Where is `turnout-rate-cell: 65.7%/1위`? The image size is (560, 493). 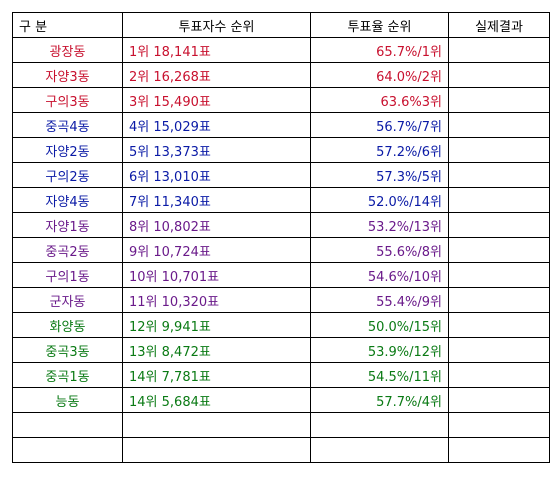 turnout-rate-cell: 65.7%/1위 is located at coordinates (379, 50).